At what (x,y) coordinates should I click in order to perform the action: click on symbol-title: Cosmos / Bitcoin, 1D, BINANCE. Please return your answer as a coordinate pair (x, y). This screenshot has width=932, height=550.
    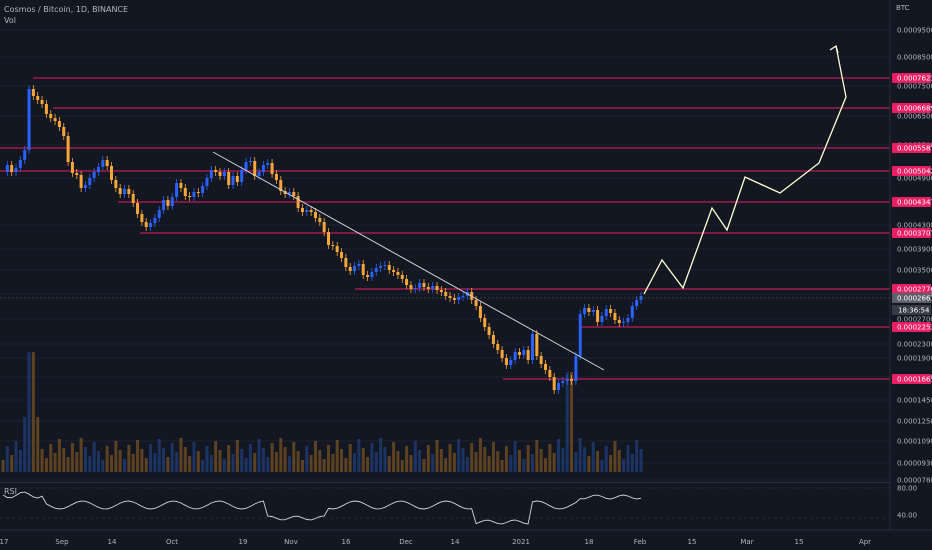
    Looking at the image, I should click on (66, 9).